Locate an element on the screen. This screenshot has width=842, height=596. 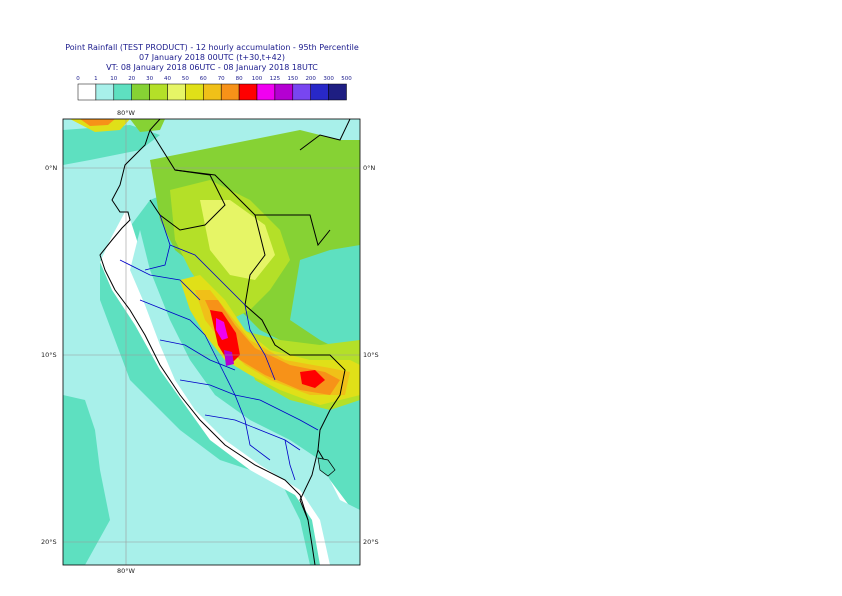
lat-label-0-right: 0°N is located at coordinates (369, 168).